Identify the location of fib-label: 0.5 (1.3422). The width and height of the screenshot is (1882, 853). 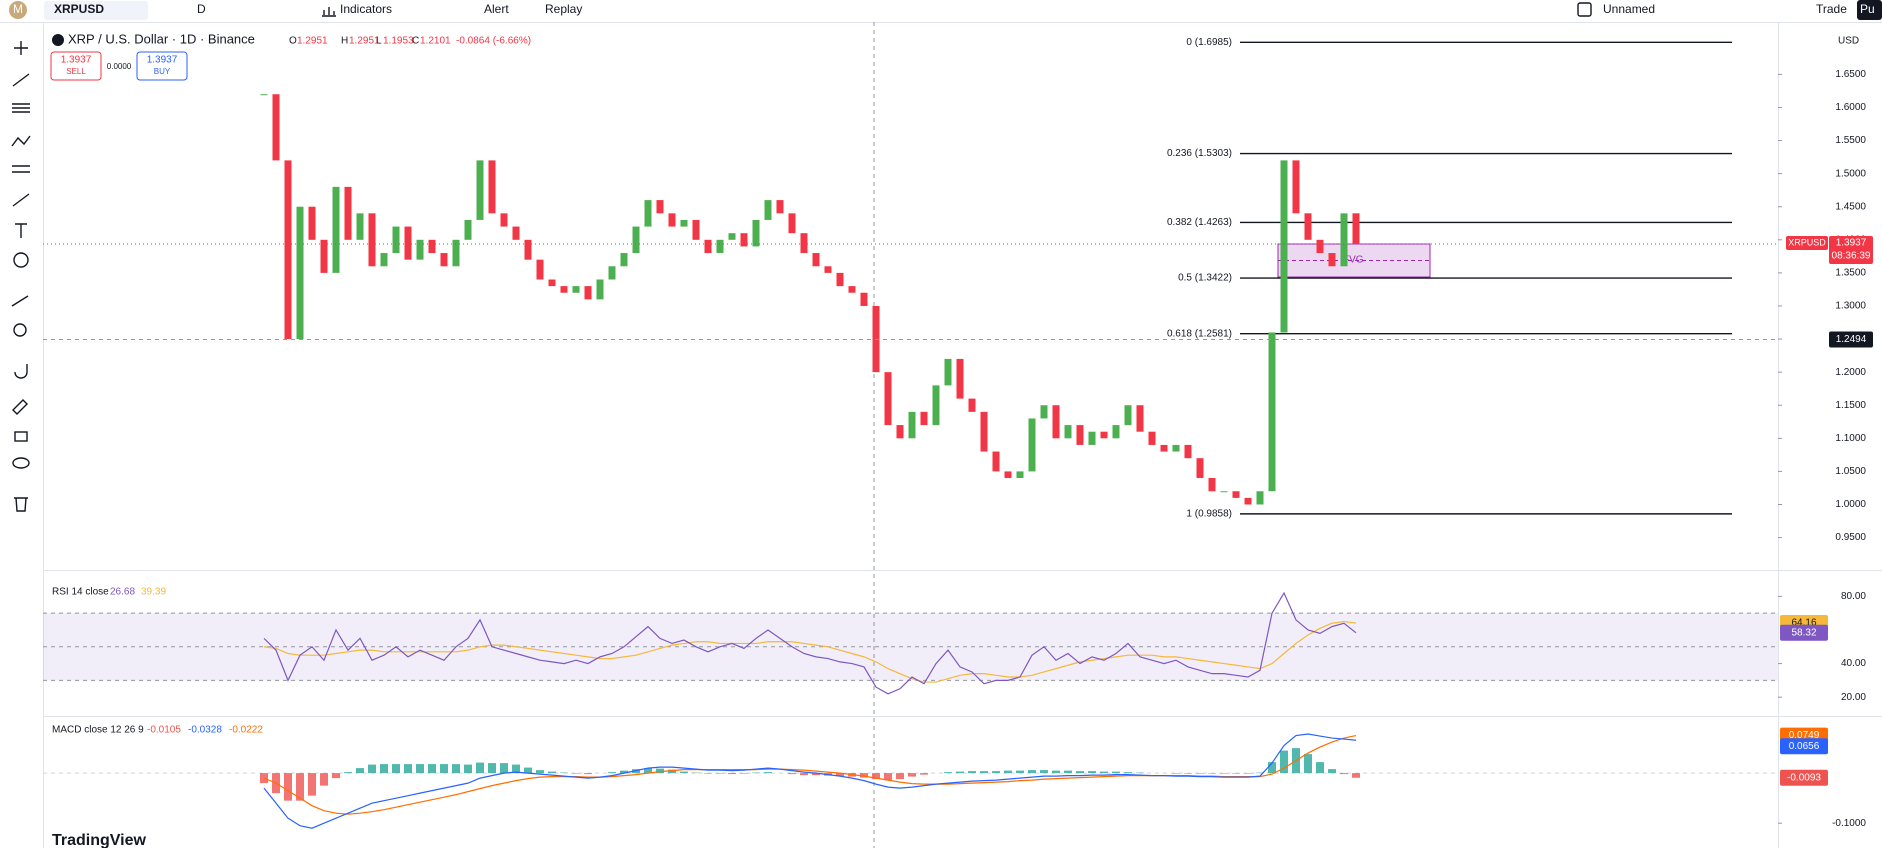
(1205, 278).